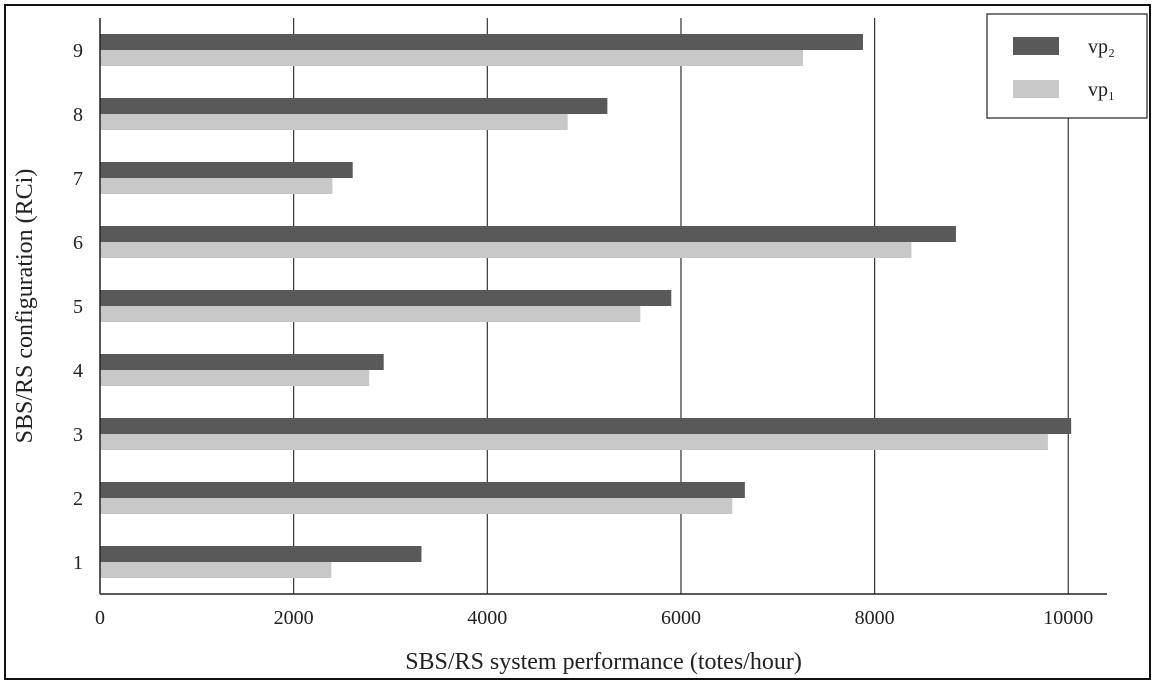 This screenshot has height=686, width=1157. What do you see at coordinates (78, 179) in the screenshot?
I see `y-tick-label-7: 7` at bounding box center [78, 179].